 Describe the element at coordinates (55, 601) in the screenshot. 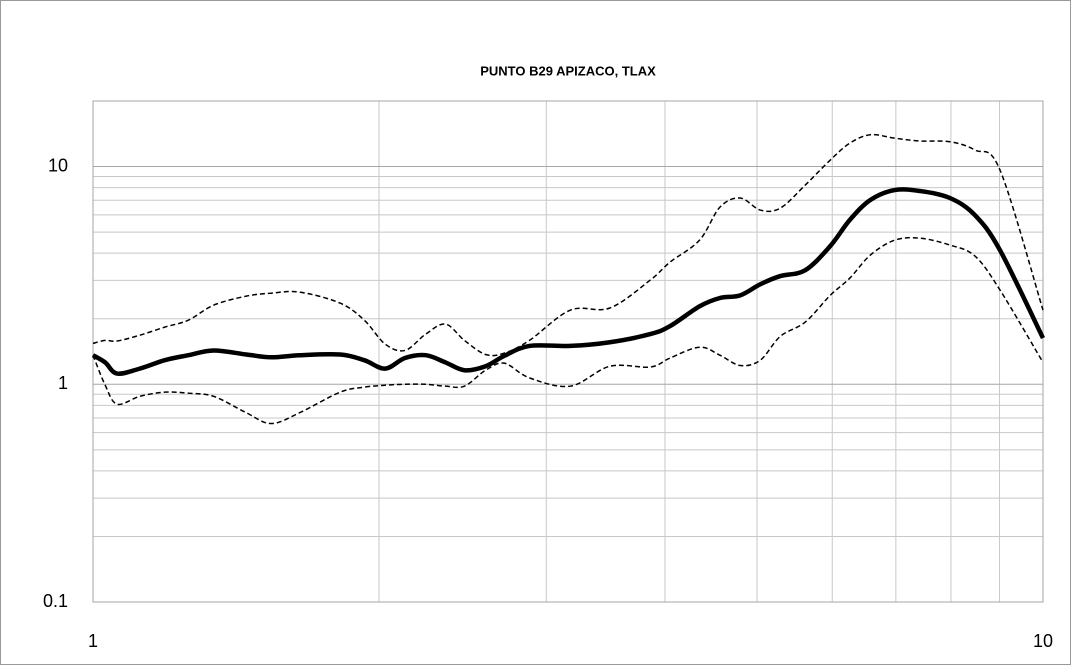

I see `y-tick-label: 0.1` at that location.